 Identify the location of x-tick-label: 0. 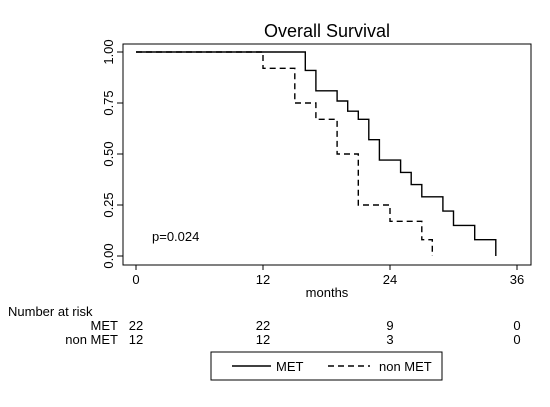
(135, 279).